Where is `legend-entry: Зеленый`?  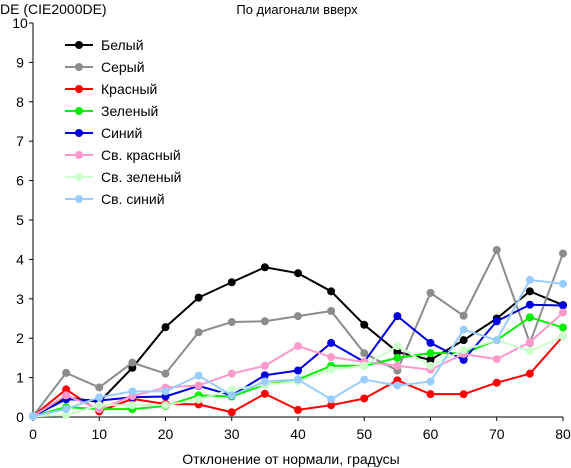 legend-entry: Зеленый is located at coordinates (111, 111).